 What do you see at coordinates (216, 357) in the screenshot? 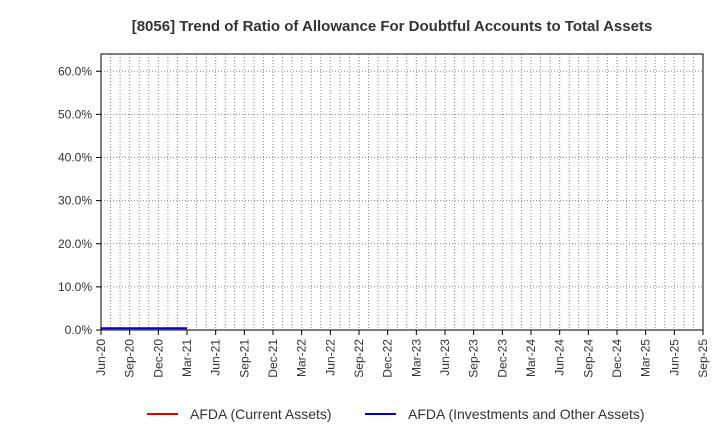
I see `x-tick-label: Jun-21` at bounding box center [216, 357].